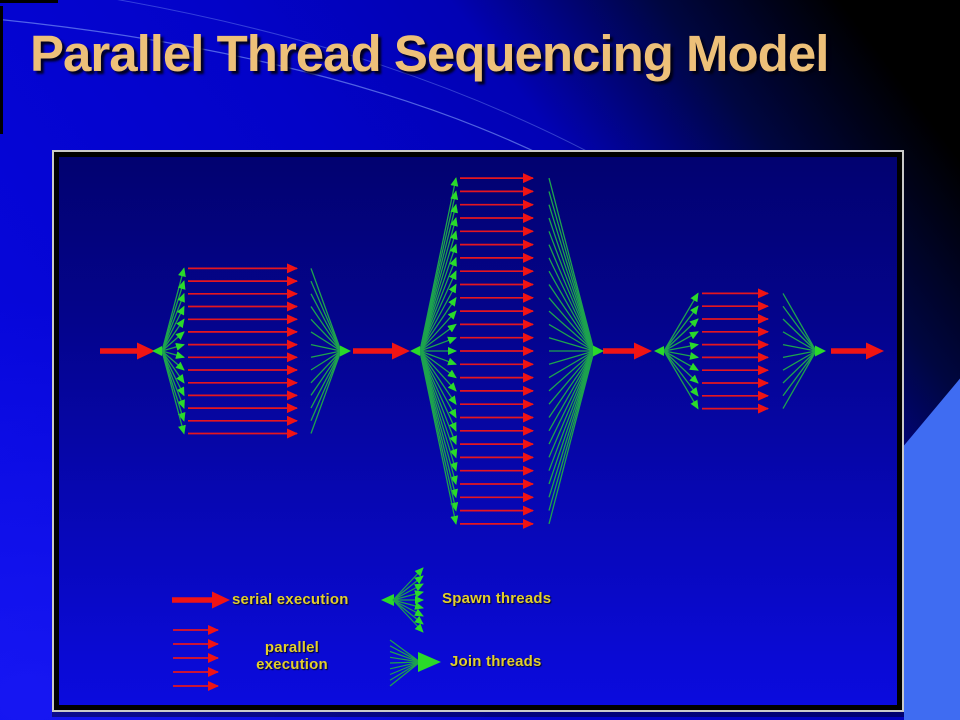  Describe the element at coordinates (492, 351) in the screenshot. I see `serial-arrows` at that location.